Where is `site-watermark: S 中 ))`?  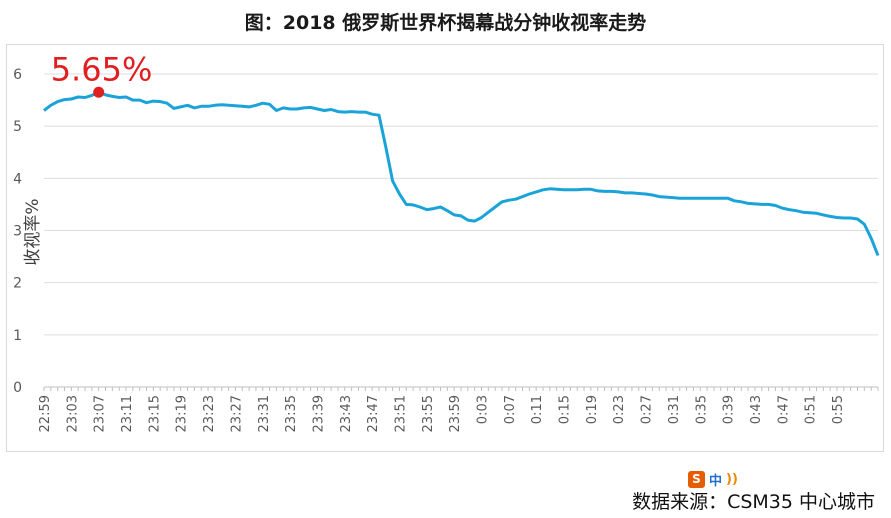 site-watermark: S 中 )) is located at coordinates (713, 479).